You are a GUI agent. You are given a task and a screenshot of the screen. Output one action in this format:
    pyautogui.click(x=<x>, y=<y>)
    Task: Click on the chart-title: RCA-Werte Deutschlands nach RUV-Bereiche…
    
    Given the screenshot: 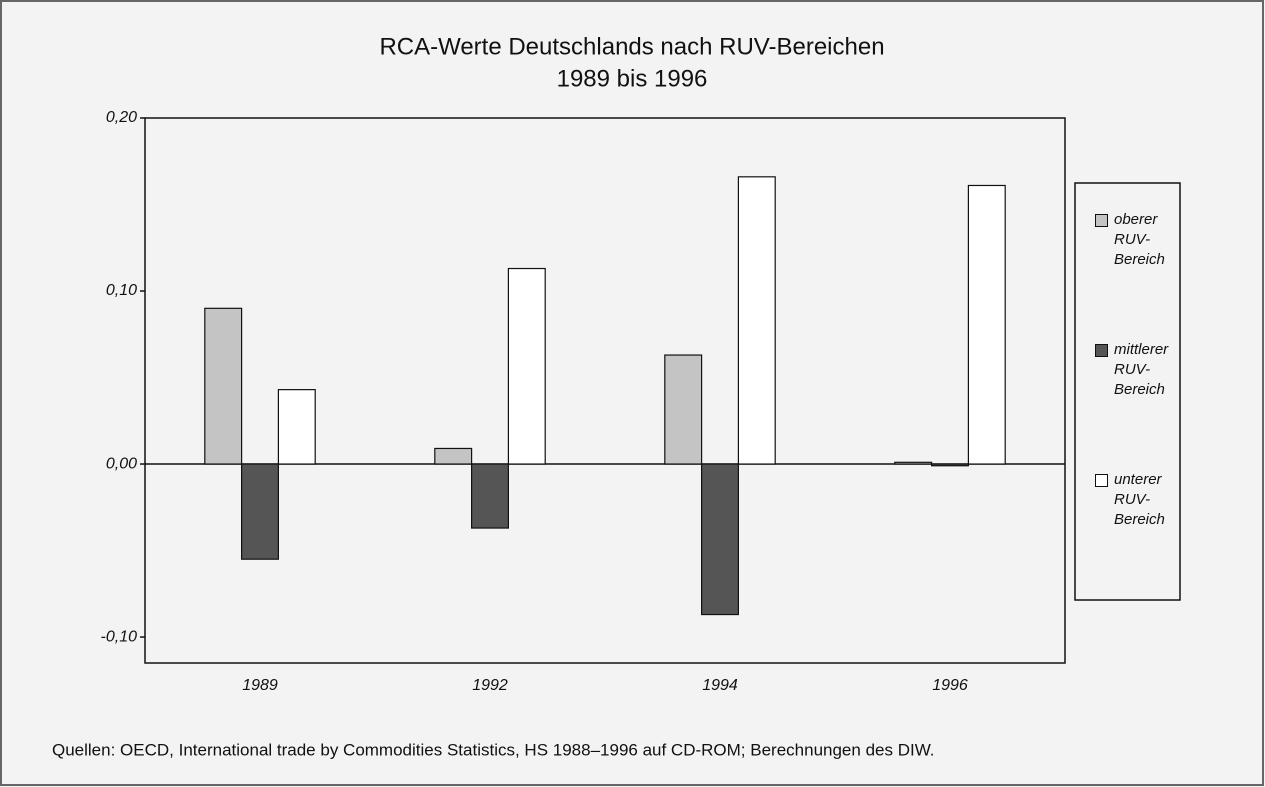 What is the action you would take?
    pyautogui.click(x=631, y=46)
    